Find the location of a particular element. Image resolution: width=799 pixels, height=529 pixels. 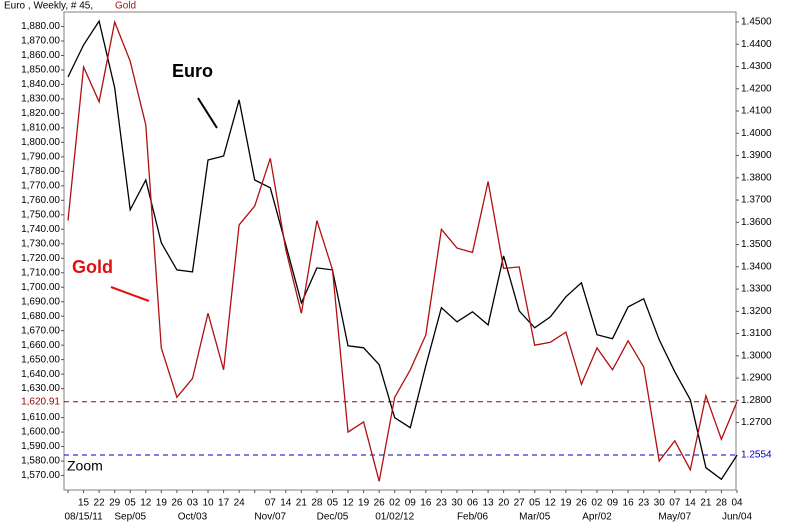

reference-label: 1.2554 is located at coordinates (756, 455).